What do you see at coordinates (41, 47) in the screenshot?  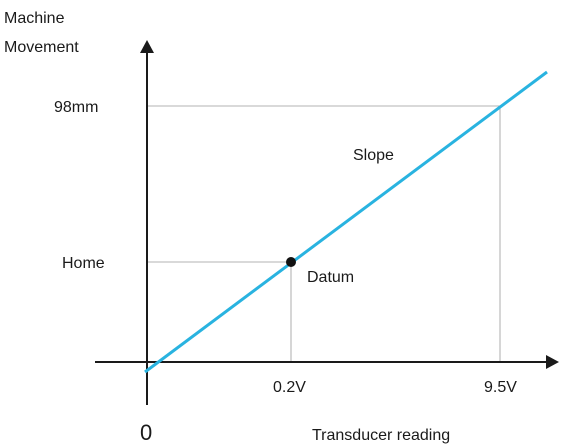 I see `y-axis-title-line2: Movement` at bounding box center [41, 47].